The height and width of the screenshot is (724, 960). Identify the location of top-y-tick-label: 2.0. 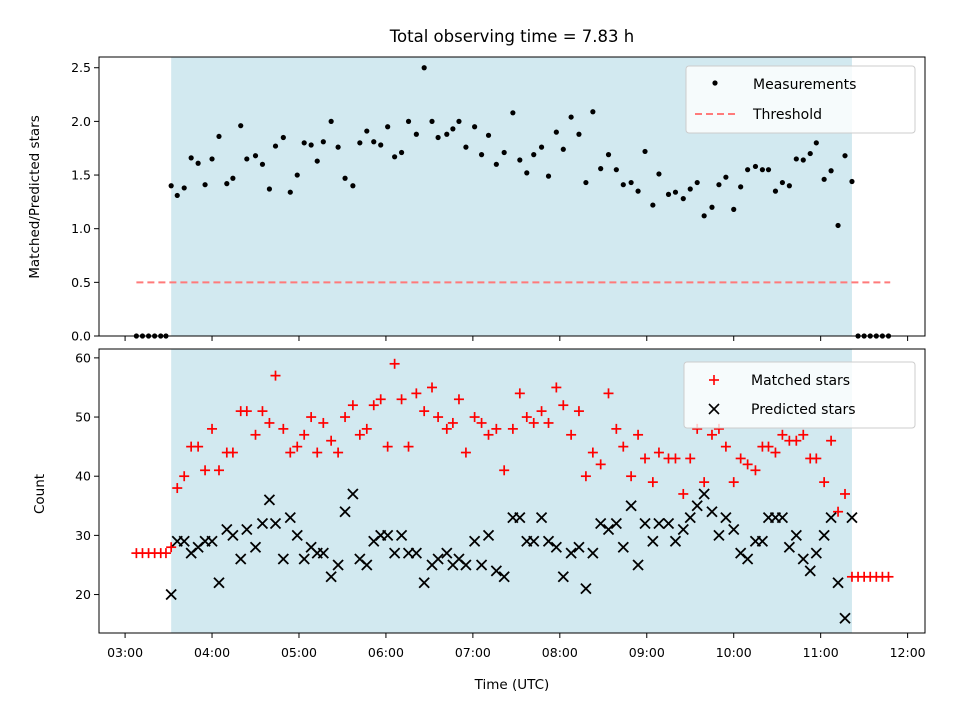
(81, 121).